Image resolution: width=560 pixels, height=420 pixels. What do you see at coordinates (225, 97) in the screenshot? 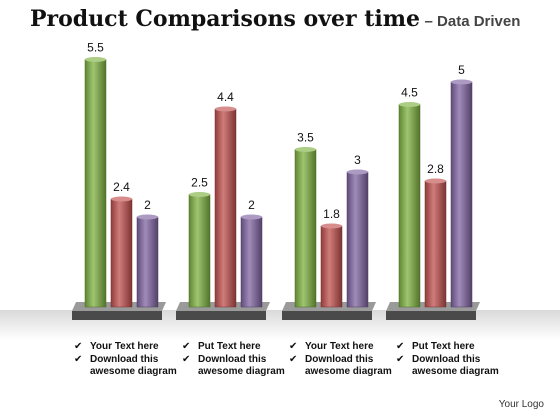
I see `data-label: 4.4` at bounding box center [225, 97].